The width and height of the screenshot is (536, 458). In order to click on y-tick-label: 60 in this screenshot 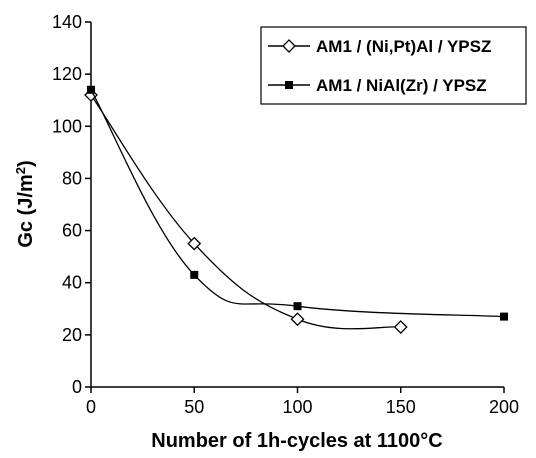, I will do `click(72, 231)`.